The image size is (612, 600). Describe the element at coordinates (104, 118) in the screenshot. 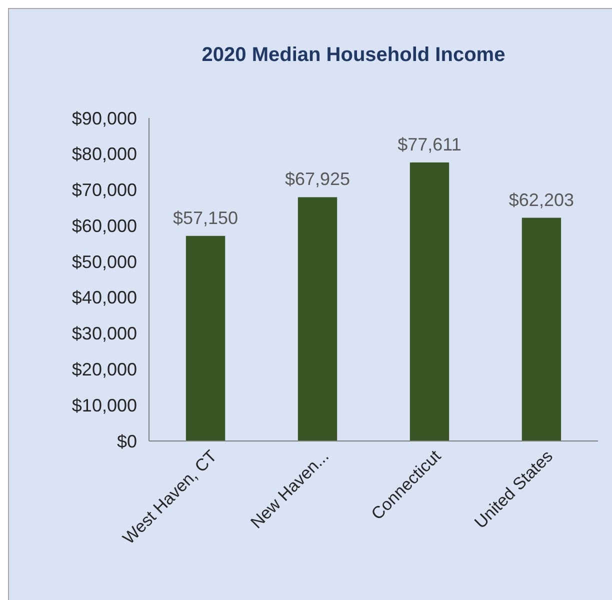

I see `y-tick-label: $90,000` at that location.